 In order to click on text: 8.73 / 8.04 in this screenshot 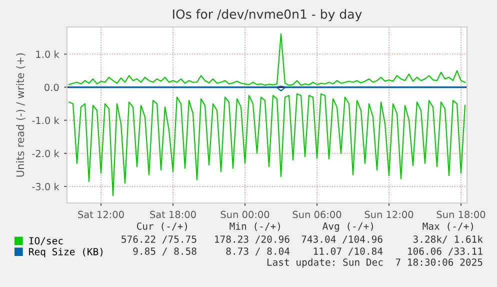, I will do `click(258, 251)`.